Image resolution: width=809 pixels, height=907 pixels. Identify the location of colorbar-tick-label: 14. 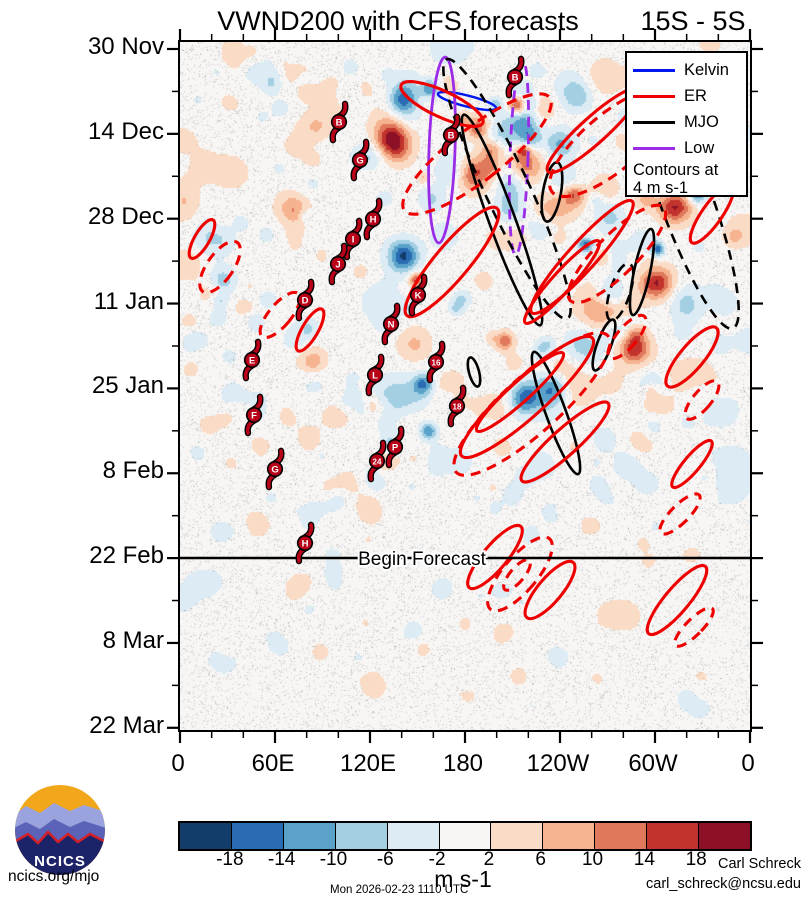
(644, 859).